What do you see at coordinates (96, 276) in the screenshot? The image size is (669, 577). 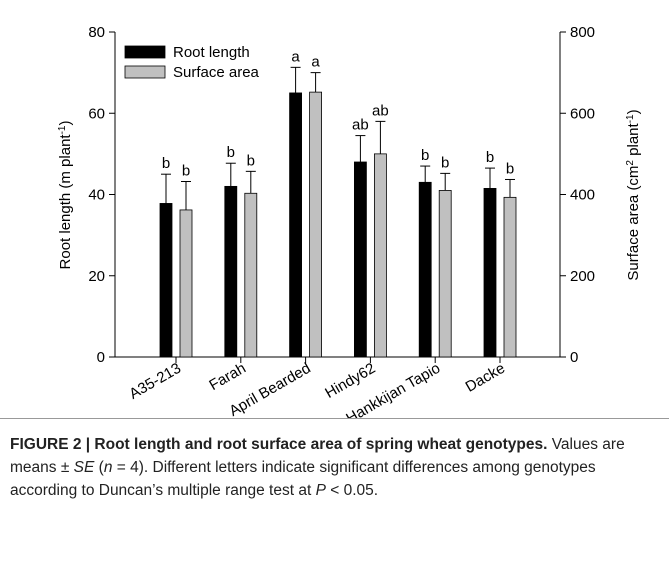 I see `y-tick-label: 20` at bounding box center [96, 276].